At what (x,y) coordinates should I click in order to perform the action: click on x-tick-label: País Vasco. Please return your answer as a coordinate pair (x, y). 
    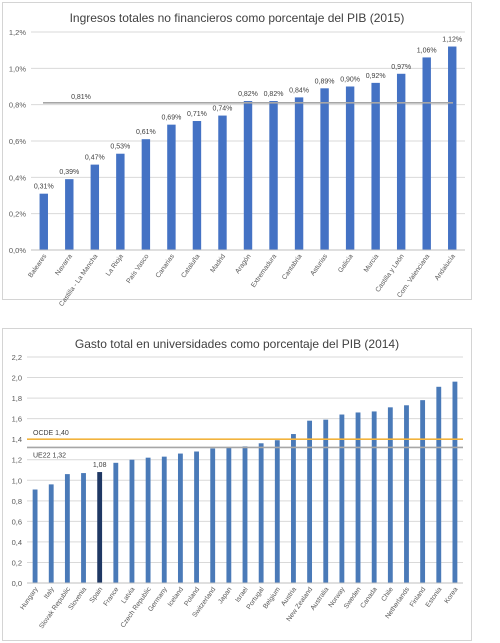
    Looking at the image, I should click on (137, 269).